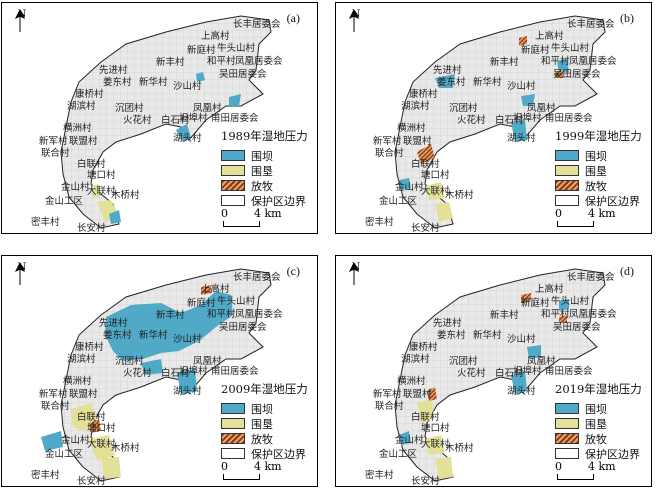 The image size is (656, 491). I want to click on legend: 1989年湿地压力 围坝 围垦 放牧 保护区边界, so click(267, 168).